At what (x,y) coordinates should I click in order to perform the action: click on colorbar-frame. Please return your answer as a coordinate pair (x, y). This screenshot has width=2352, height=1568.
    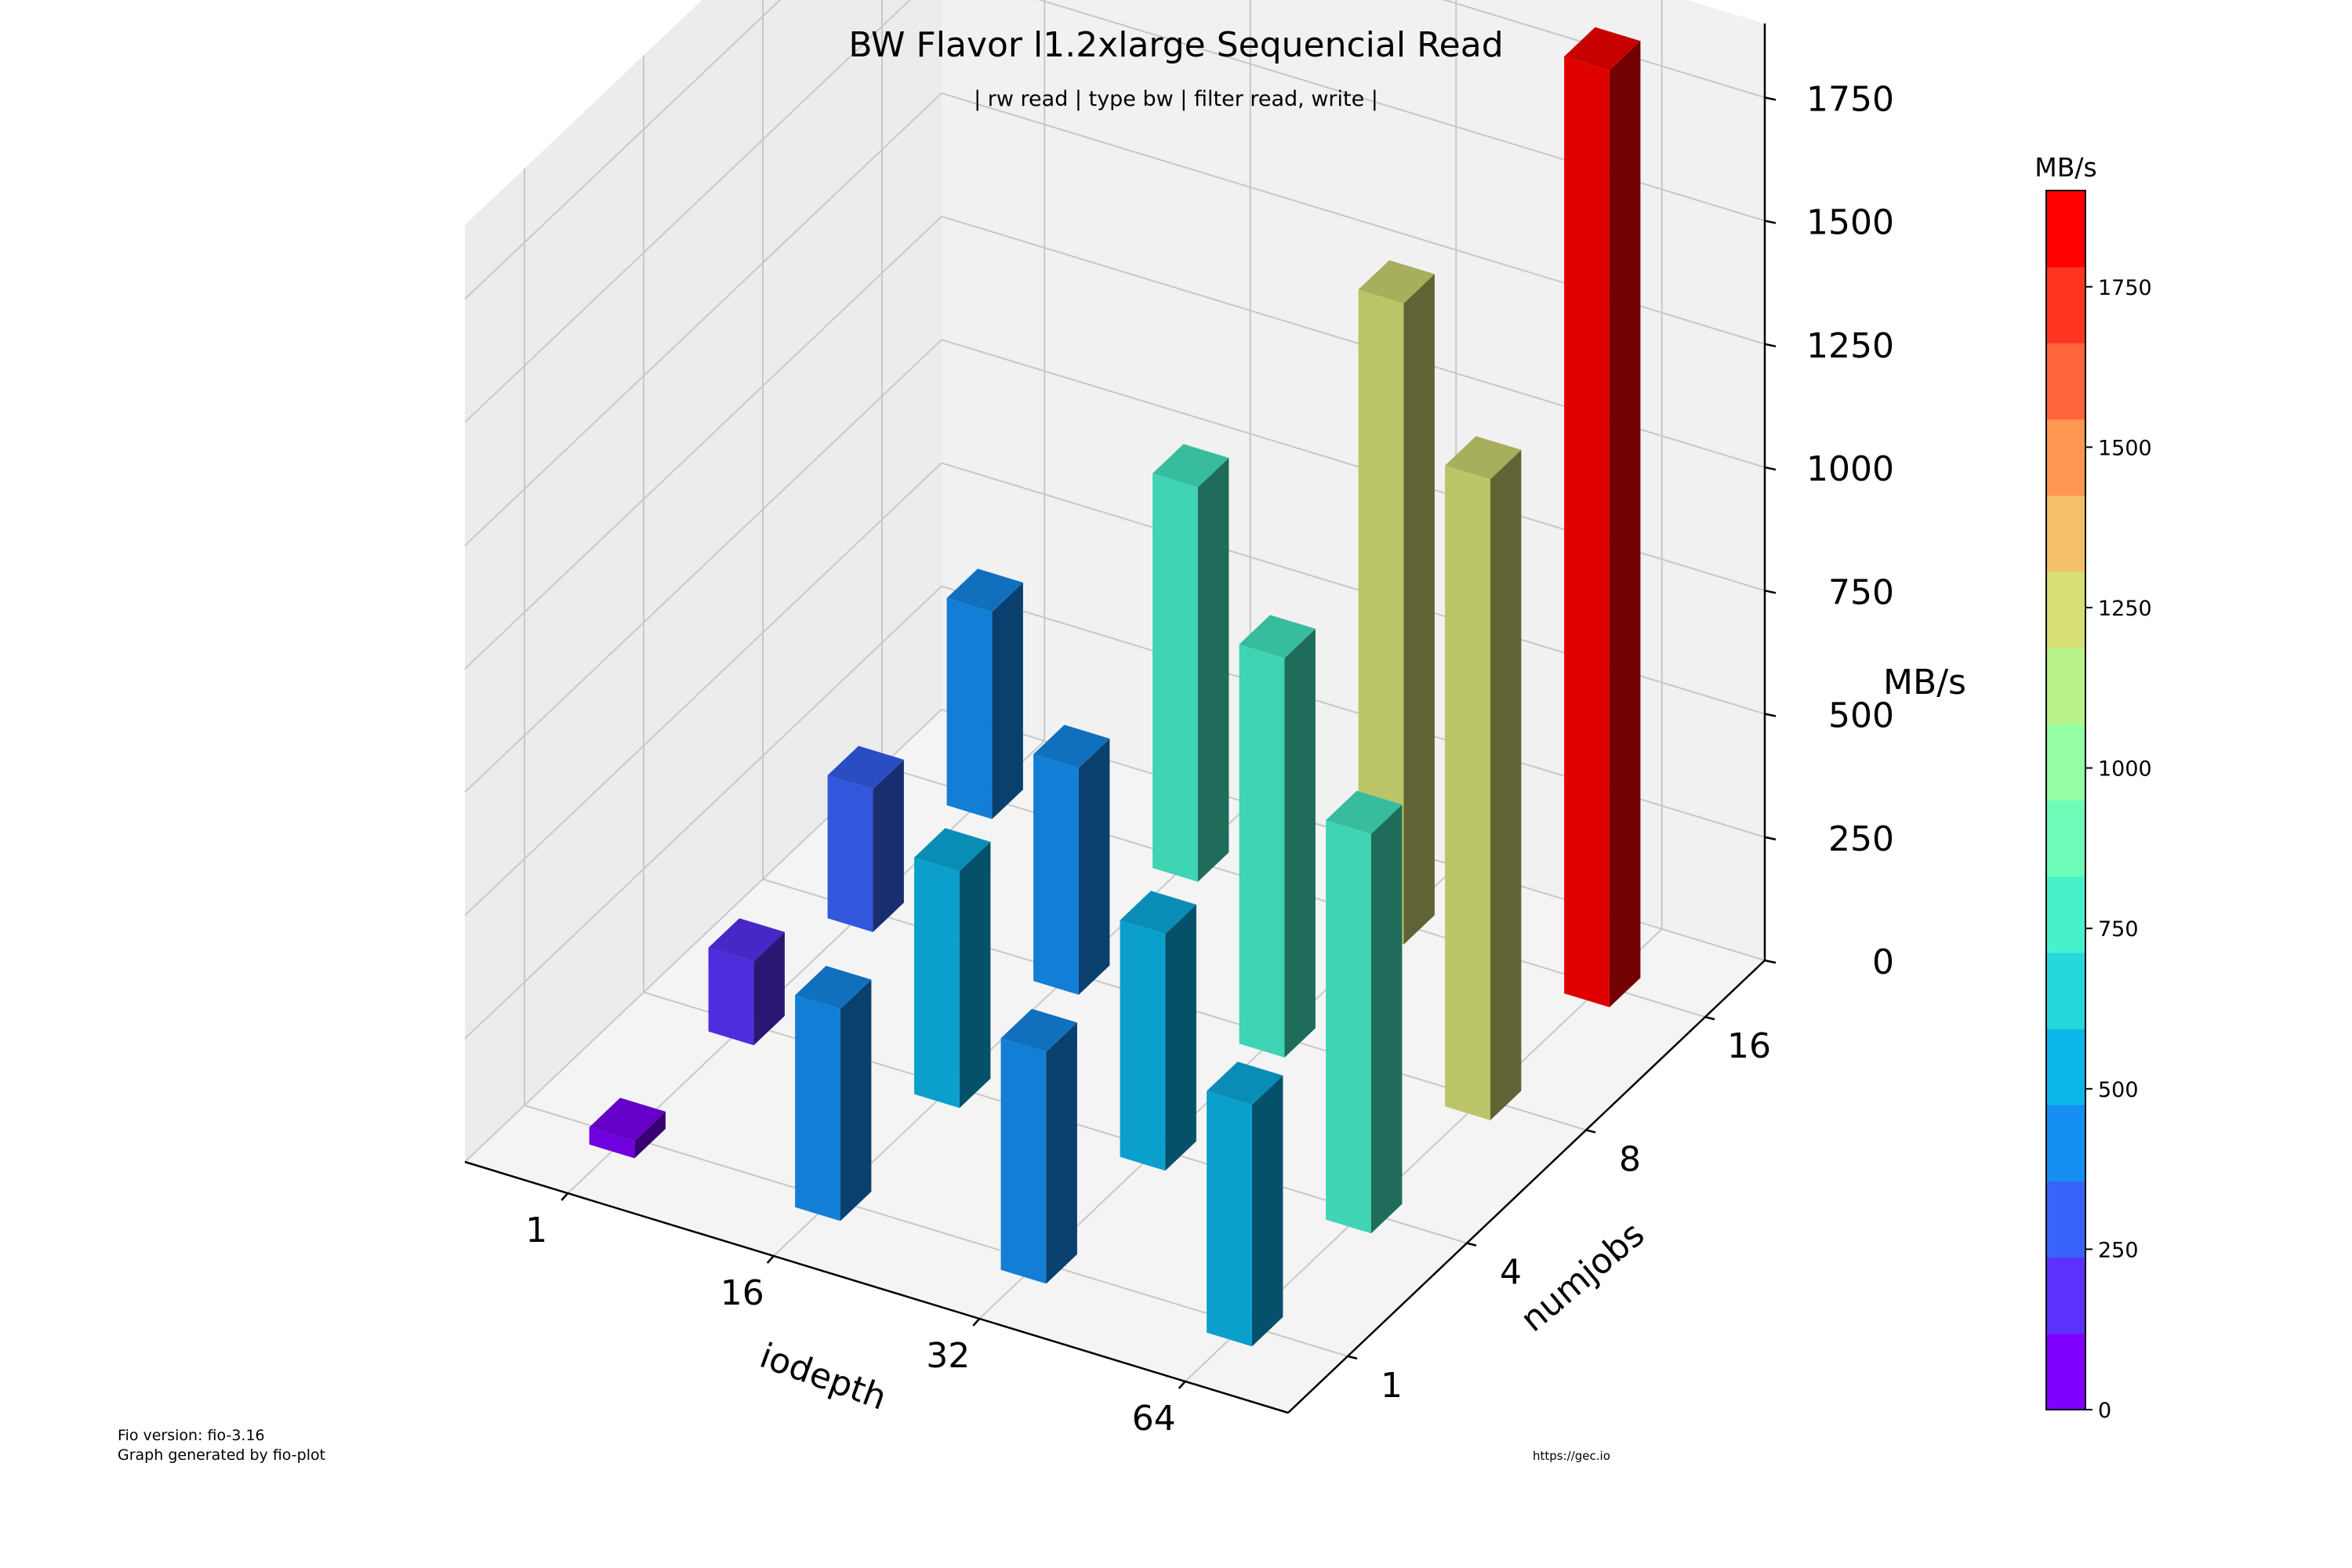
    Looking at the image, I should click on (2065, 800).